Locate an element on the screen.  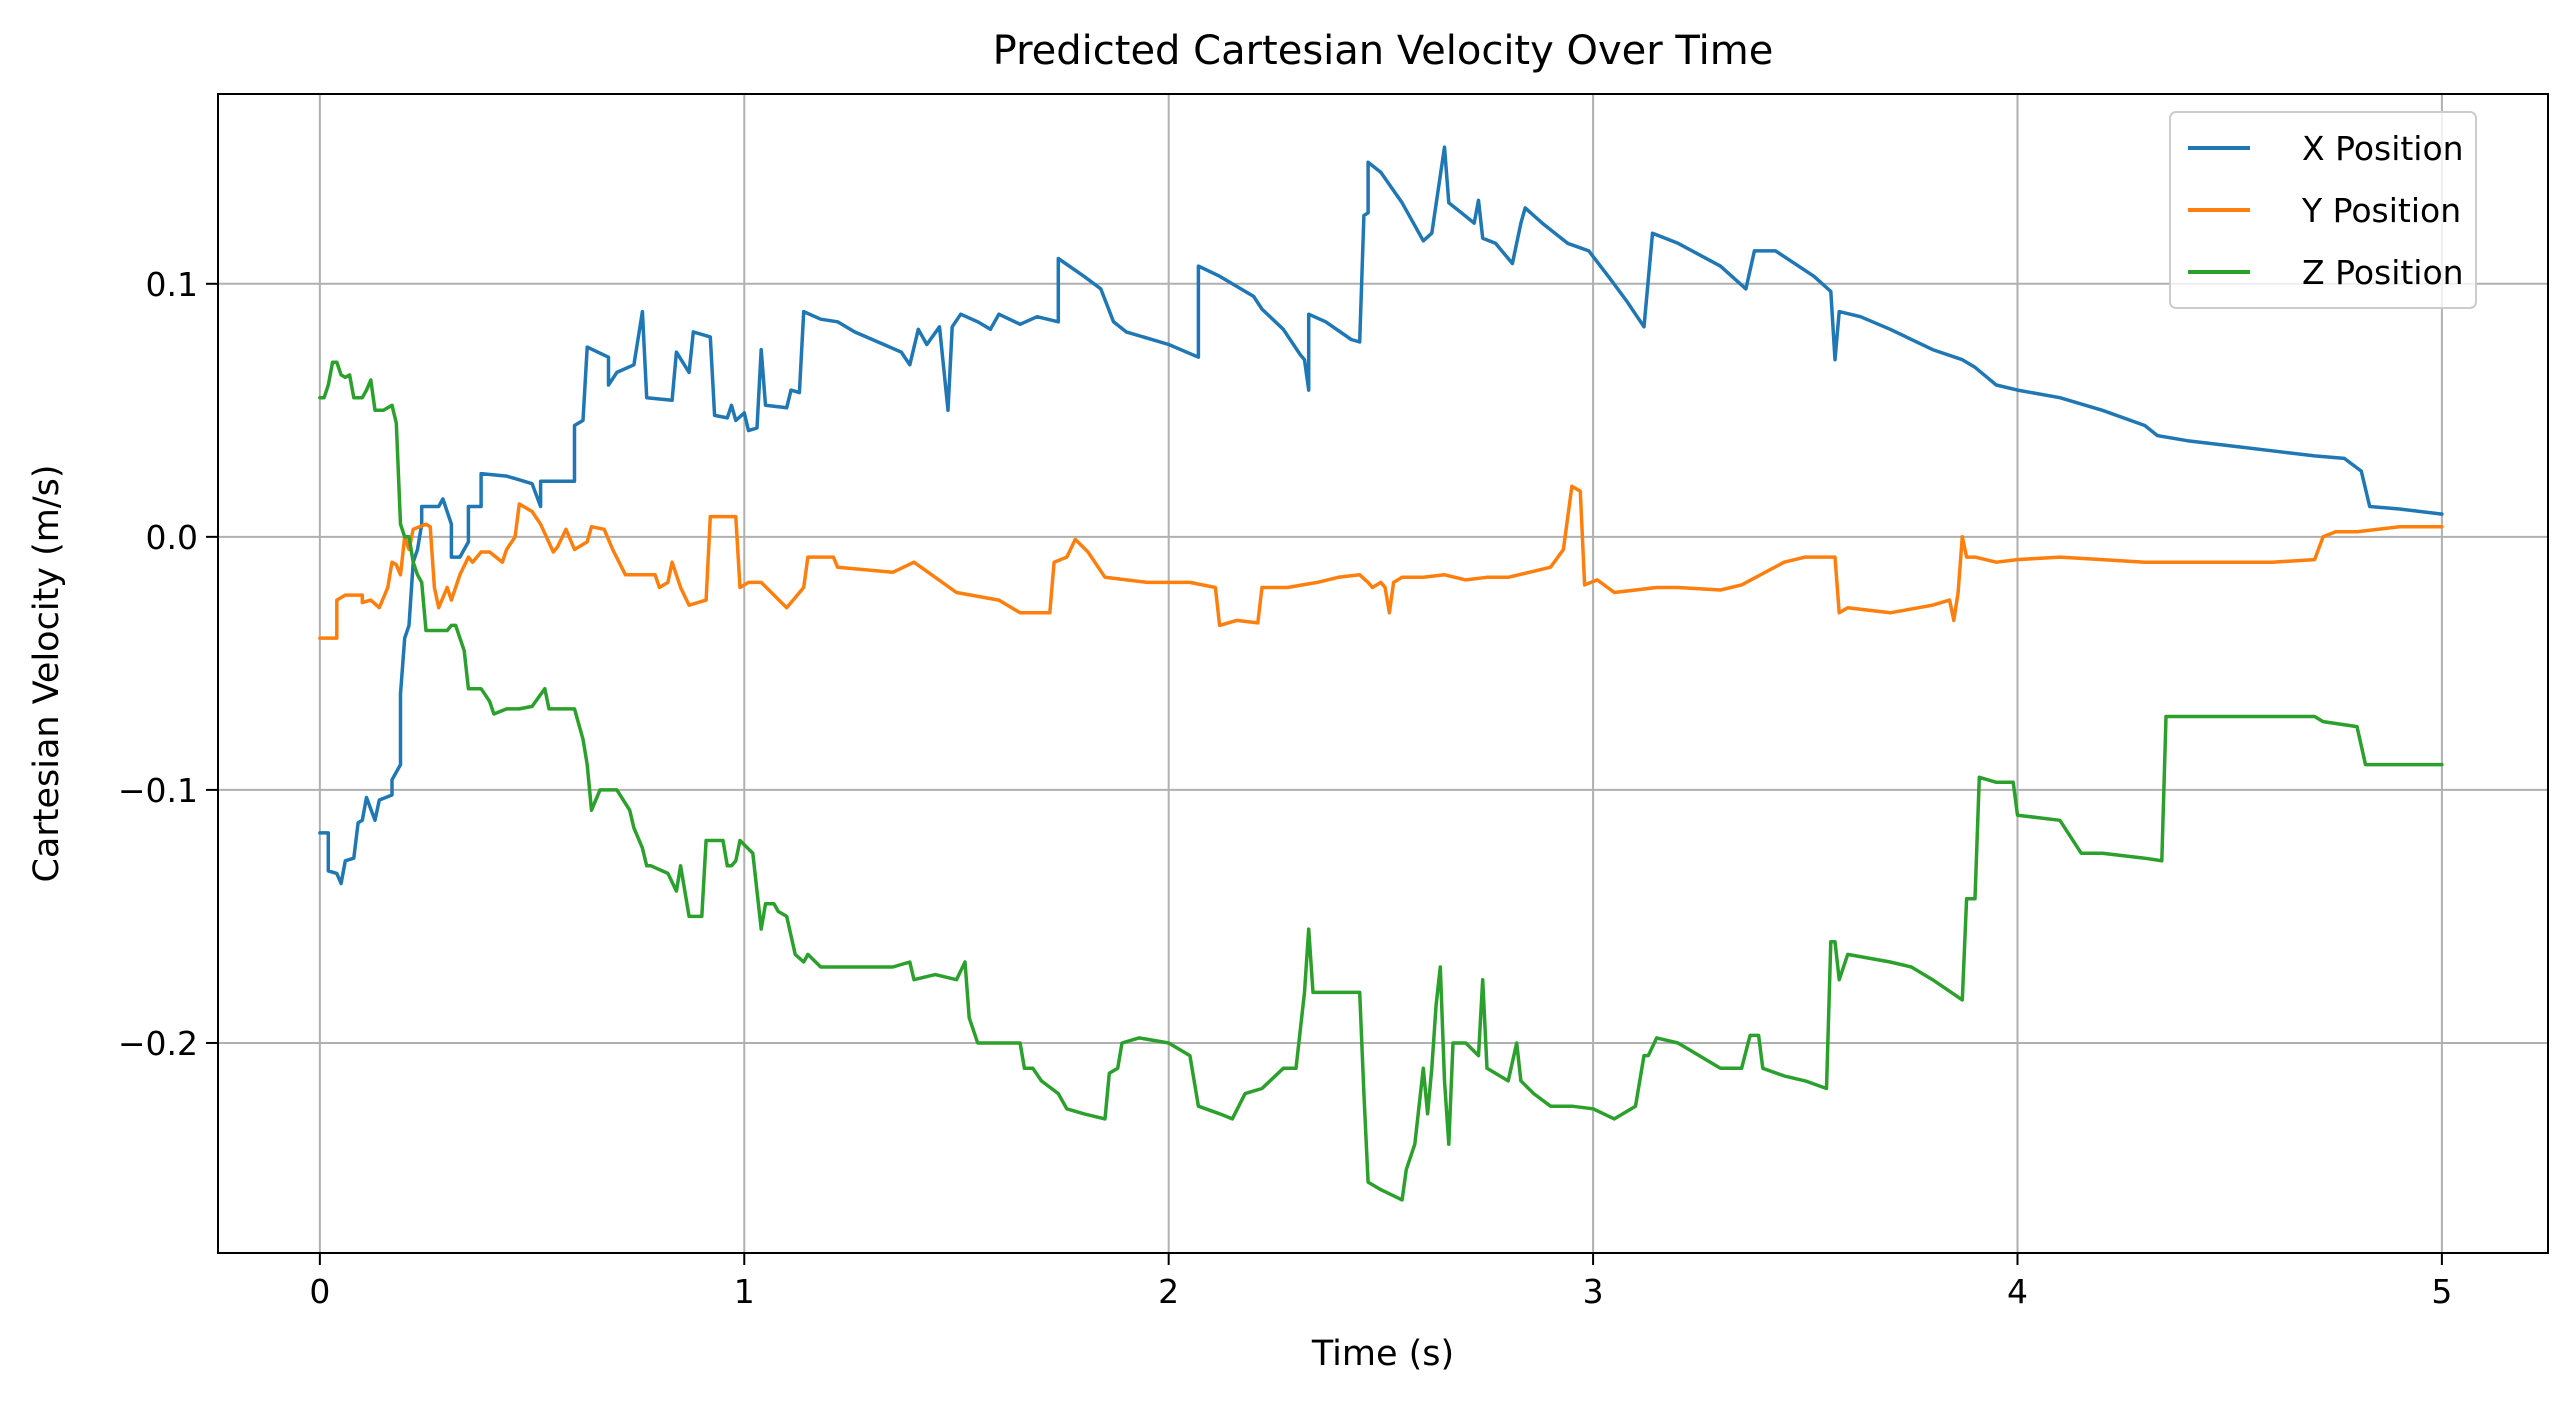
y-tick-label: 0.1 is located at coordinates (172, 284).